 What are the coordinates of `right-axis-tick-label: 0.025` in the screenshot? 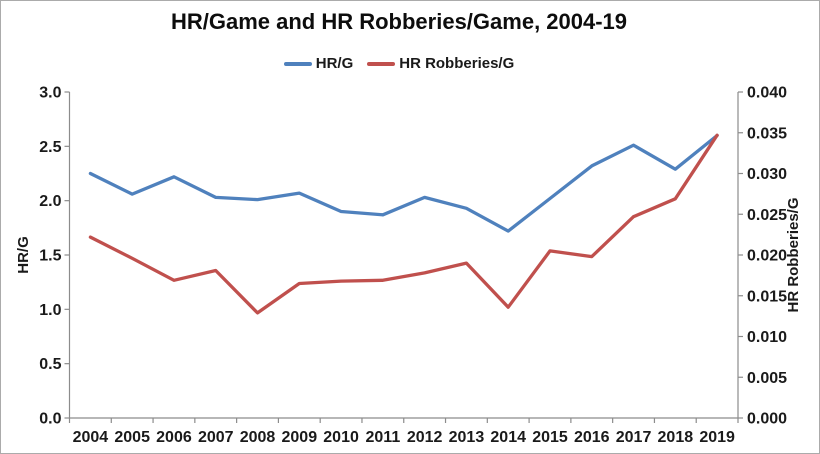 It's located at (767, 215).